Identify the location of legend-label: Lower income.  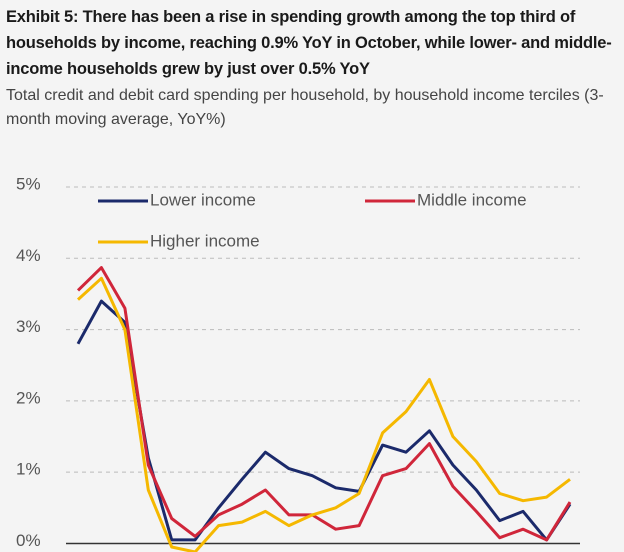
(203, 199).